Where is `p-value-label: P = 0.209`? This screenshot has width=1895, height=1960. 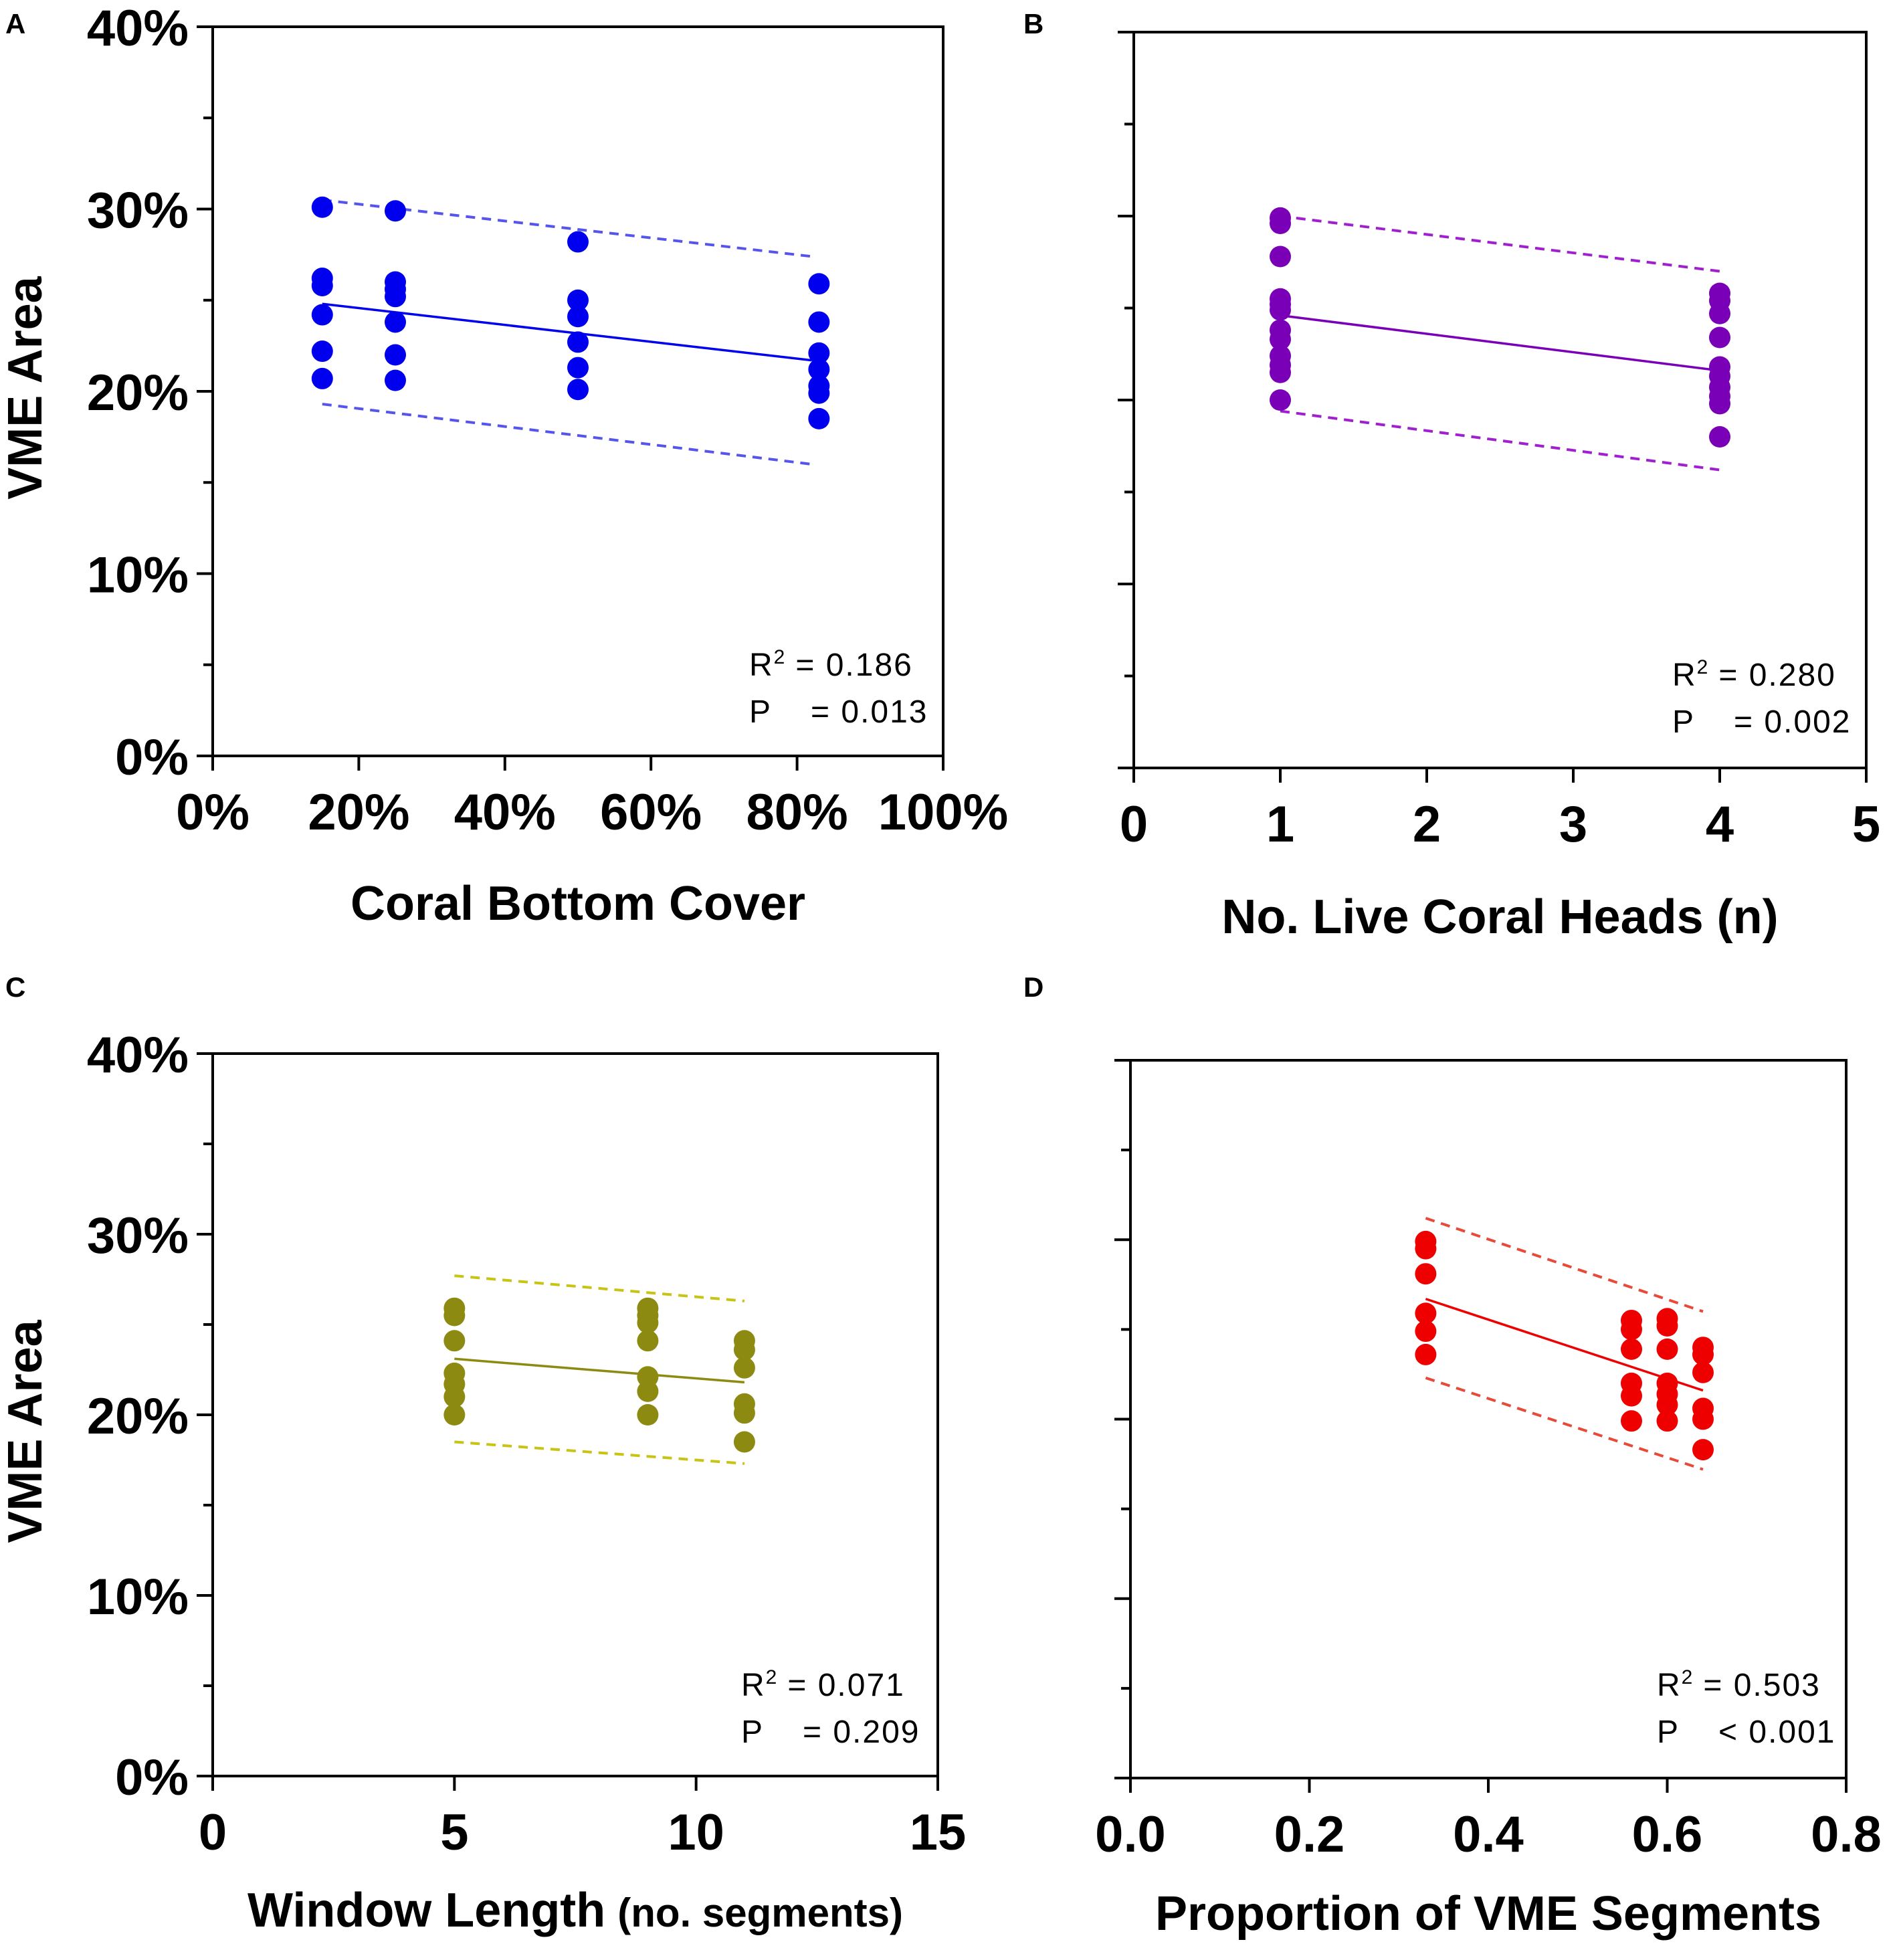
p-value-label: P = 0.209 is located at coordinates (830, 1732).